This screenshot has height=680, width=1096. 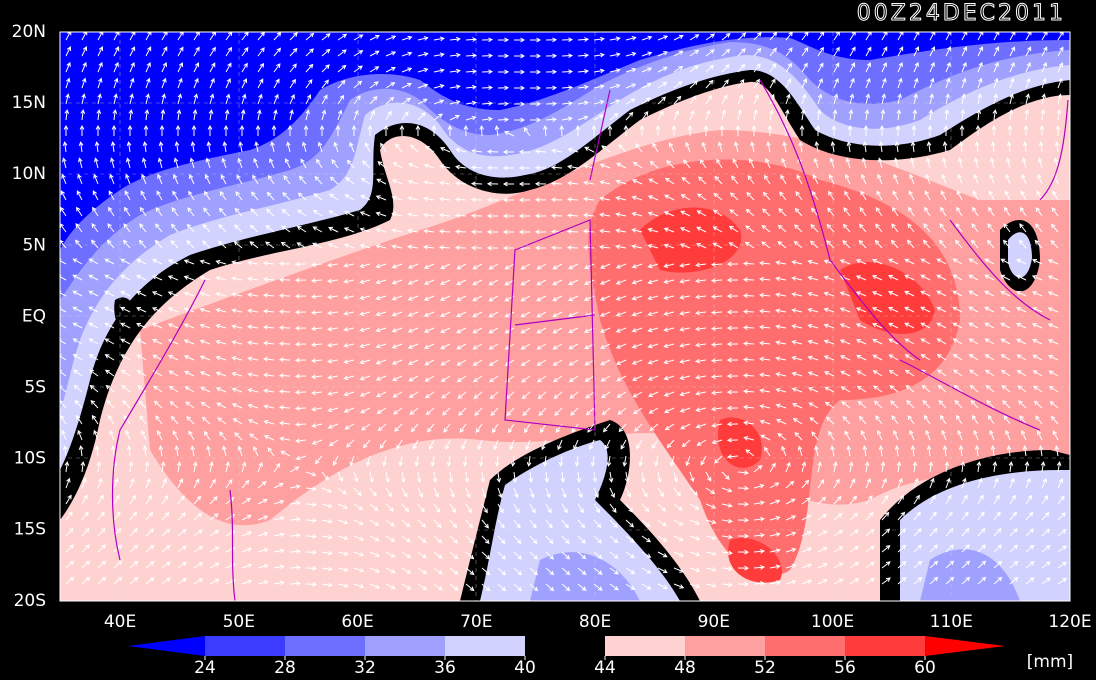 I want to click on lat-label: 5N, so click(x=34, y=245).